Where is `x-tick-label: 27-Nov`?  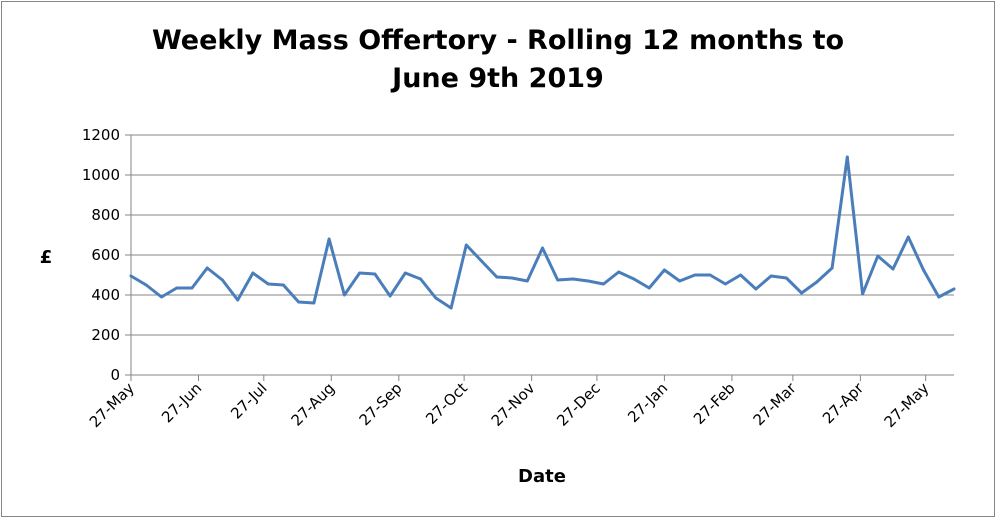
x-tick-label: 27-Nov is located at coordinates (513, 404).